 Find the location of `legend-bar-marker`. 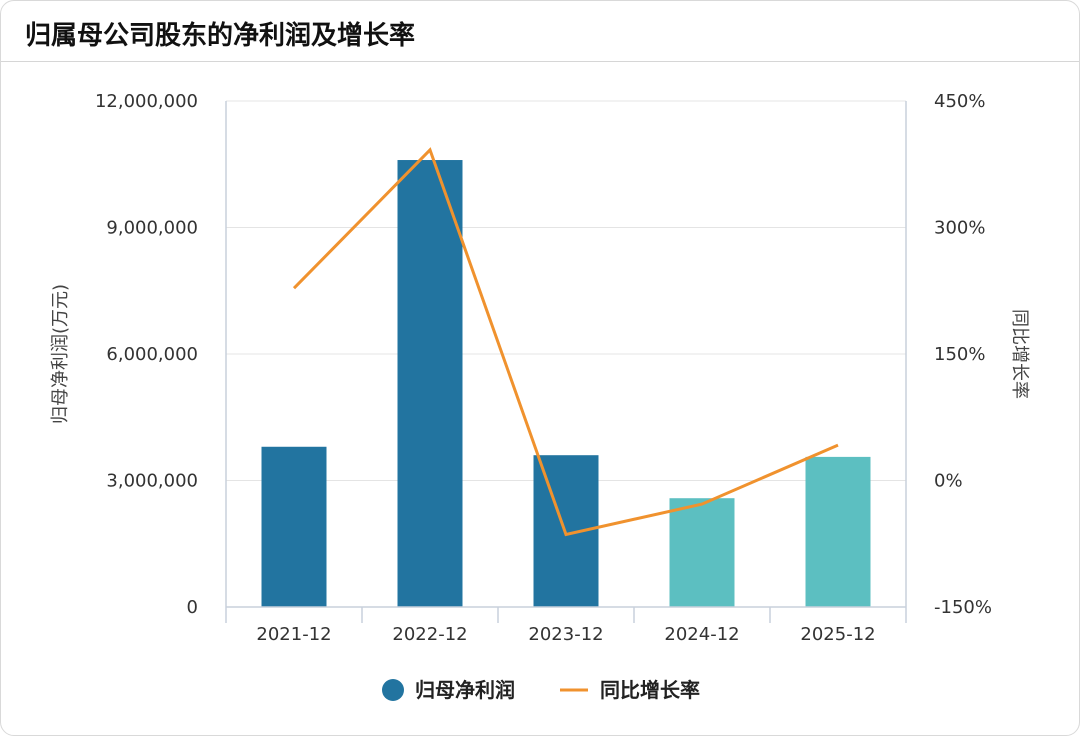

legend-bar-marker is located at coordinates (393, 690).